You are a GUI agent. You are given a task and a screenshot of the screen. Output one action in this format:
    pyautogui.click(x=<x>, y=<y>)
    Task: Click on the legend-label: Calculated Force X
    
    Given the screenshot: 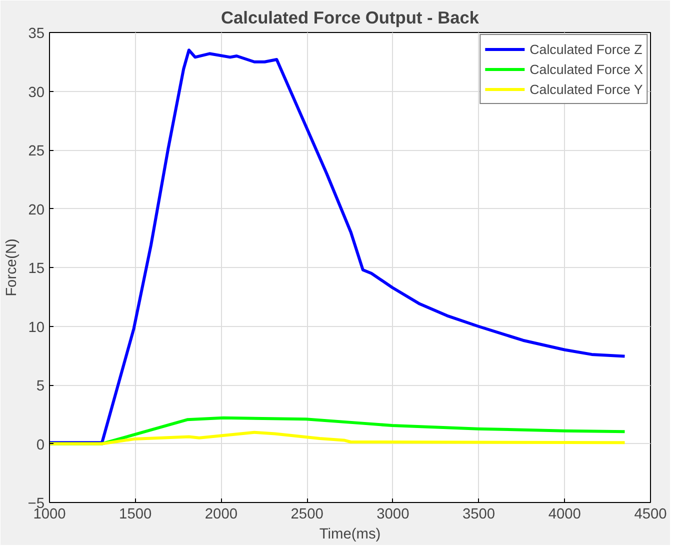 What is the action you would take?
    pyautogui.click(x=586, y=69)
    